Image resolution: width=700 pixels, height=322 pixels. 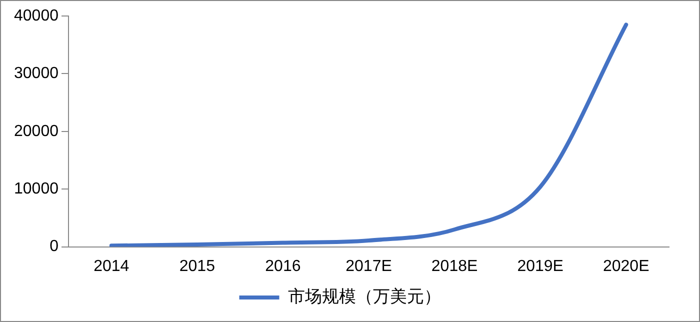 I want to click on x-tick-label: 2020E, so click(x=626, y=266).